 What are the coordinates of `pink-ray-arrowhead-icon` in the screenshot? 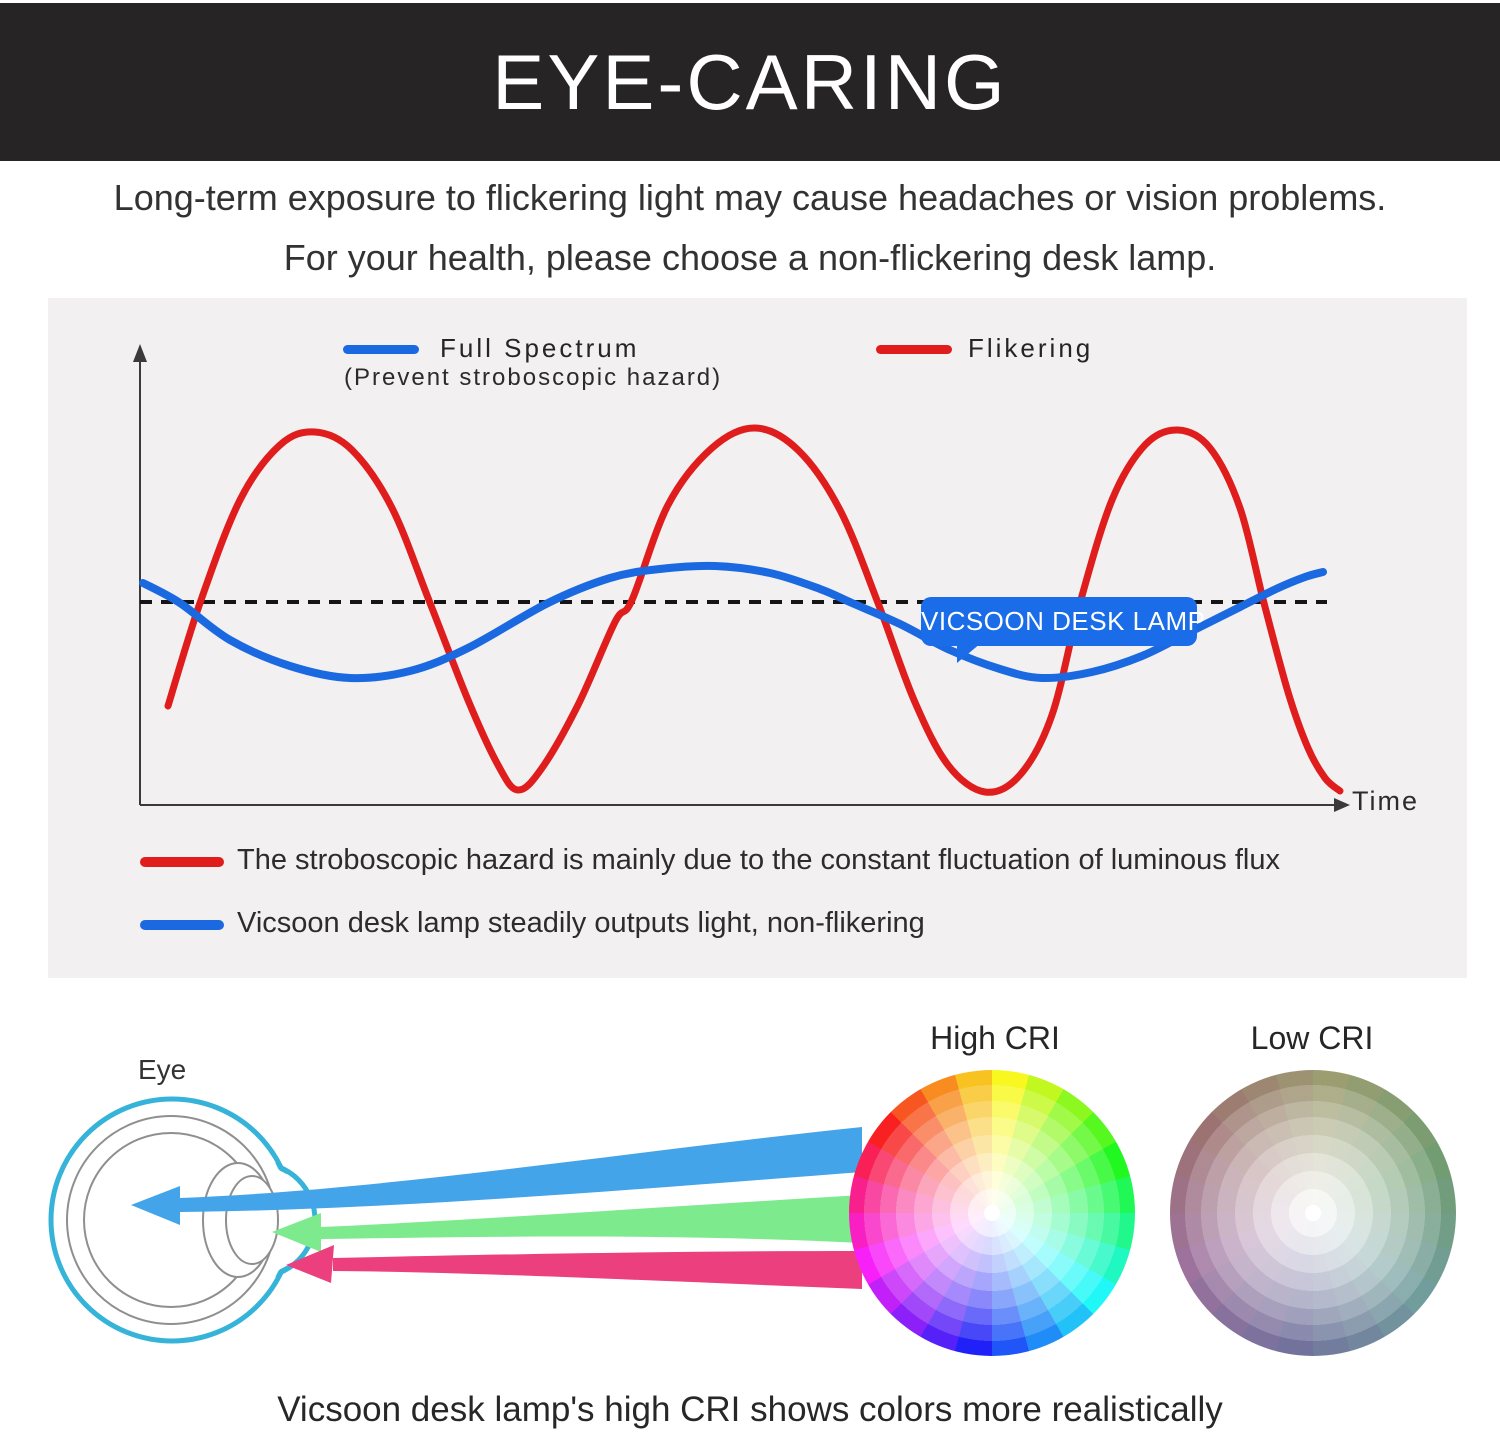 It's located at (310, 1264).